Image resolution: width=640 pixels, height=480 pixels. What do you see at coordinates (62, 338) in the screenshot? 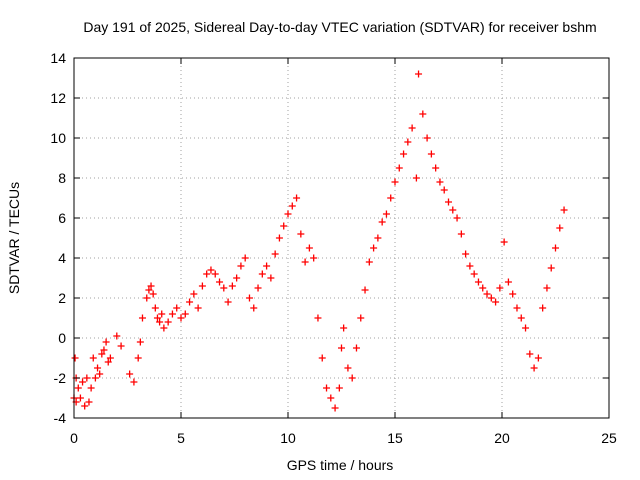
I see `y-tick-label: 0` at bounding box center [62, 338].